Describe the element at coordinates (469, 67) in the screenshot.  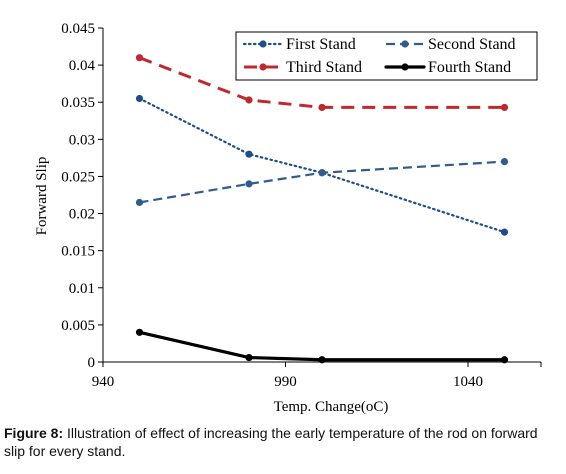
I see `legend-label: Fourth Stand` at that location.